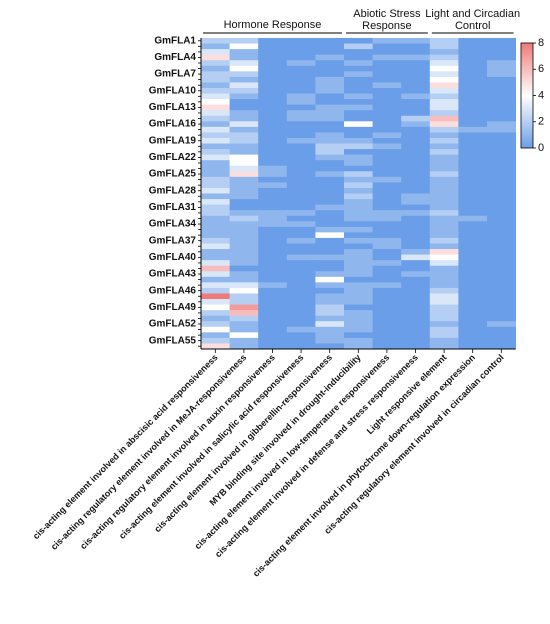 The width and height of the screenshot is (550, 624). I want to click on row-label: GmFLA37, so click(173, 240).